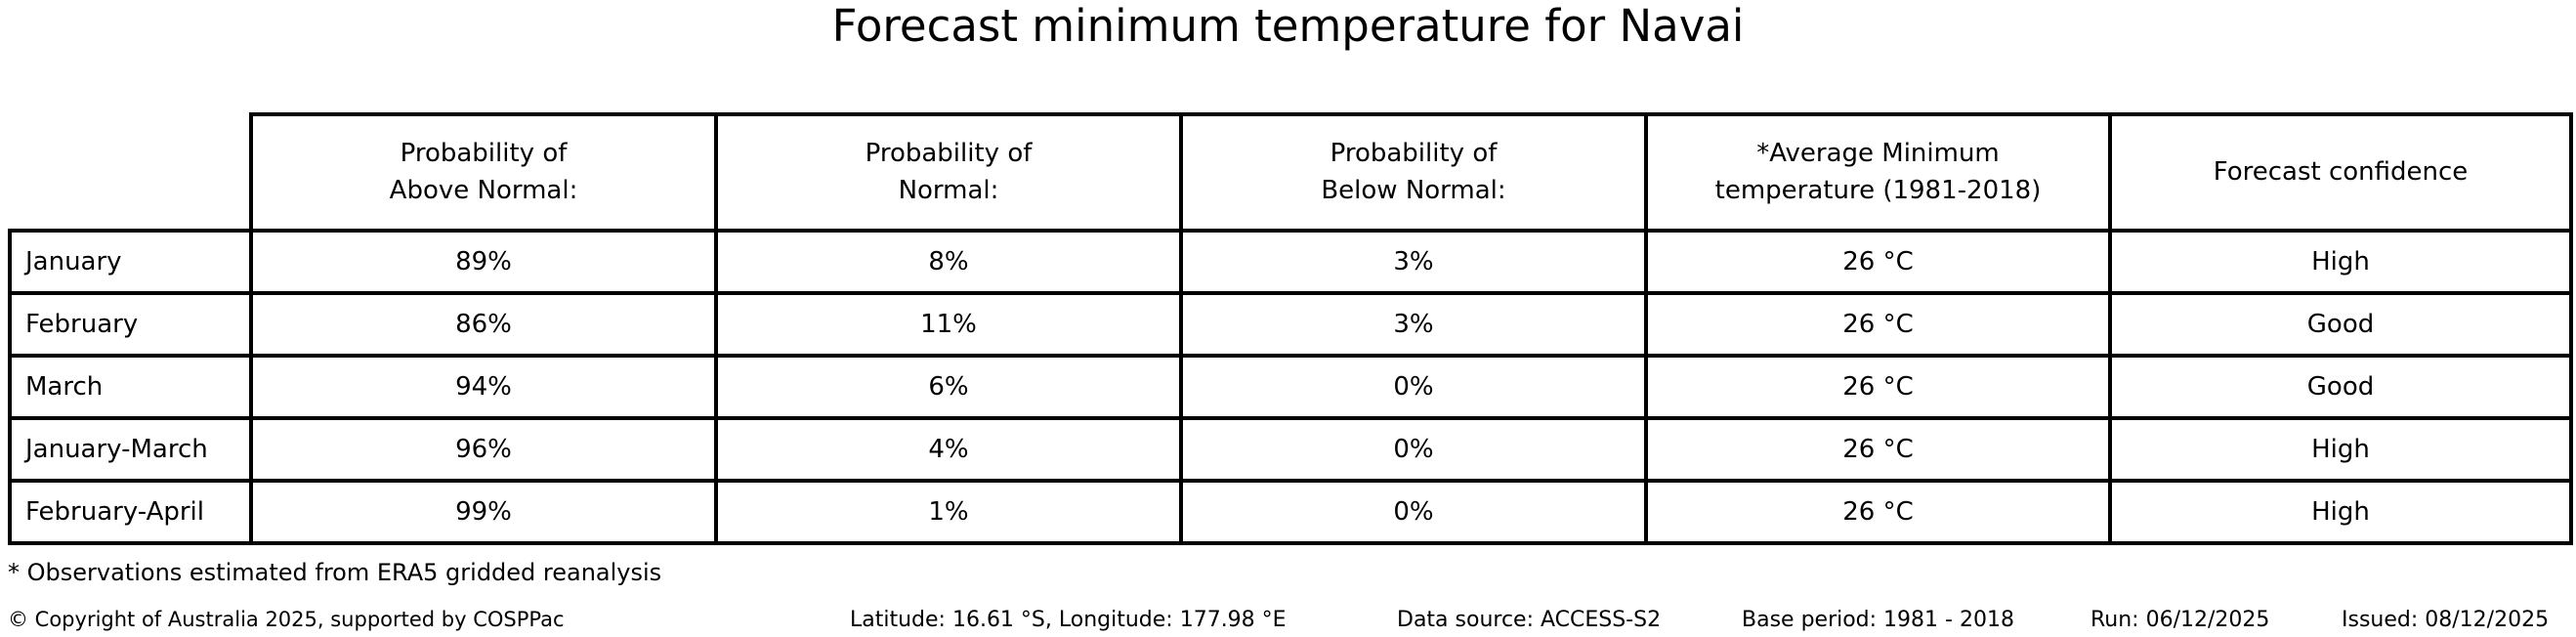  Describe the element at coordinates (130, 324) in the screenshot. I see `period-label: February` at that location.